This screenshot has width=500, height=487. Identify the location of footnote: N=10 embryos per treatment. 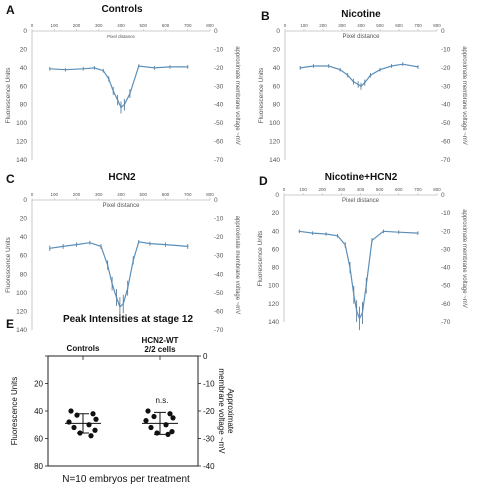
(126, 479).